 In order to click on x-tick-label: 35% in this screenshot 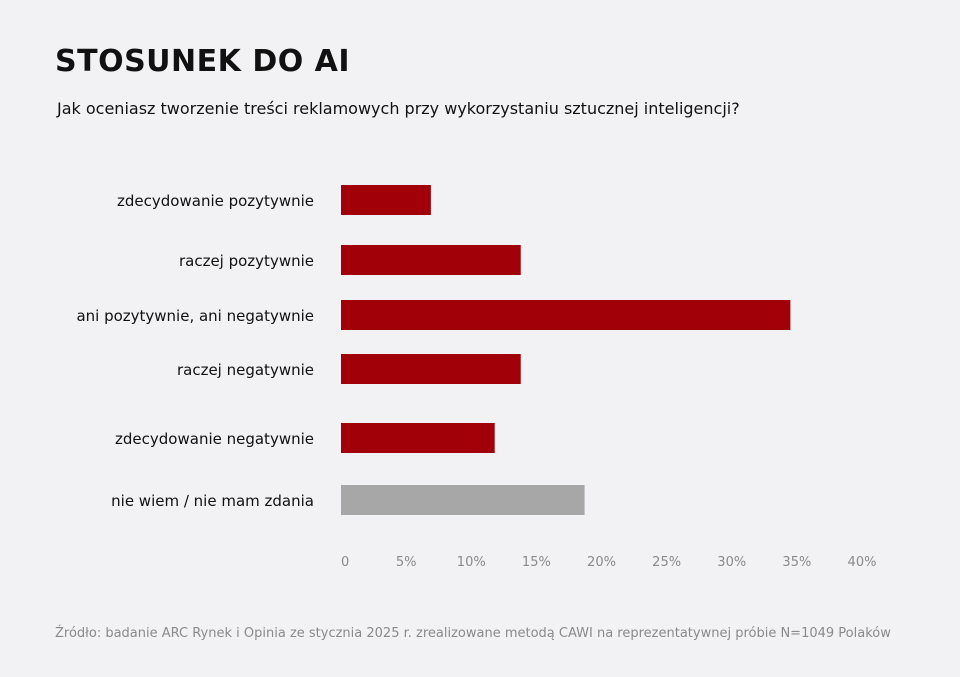, I will do `click(796, 562)`.